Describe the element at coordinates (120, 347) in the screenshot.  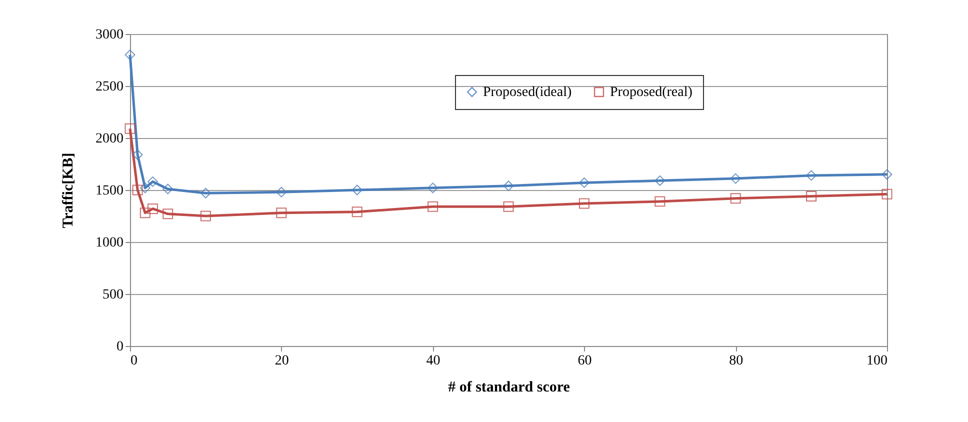
I see `y-tick-label: 0` at that location.